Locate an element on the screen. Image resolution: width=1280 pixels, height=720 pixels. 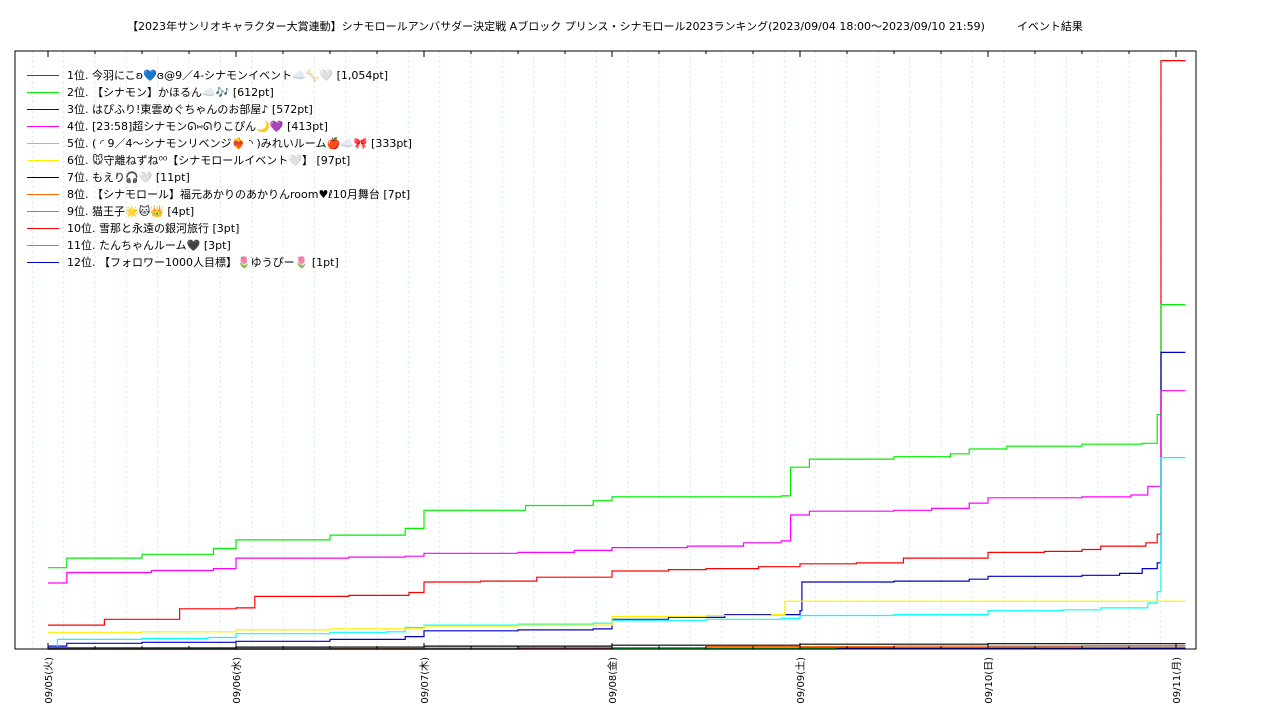
legend-label: 7位. もえり🎧🤍 [11pt] is located at coordinates (128, 177).